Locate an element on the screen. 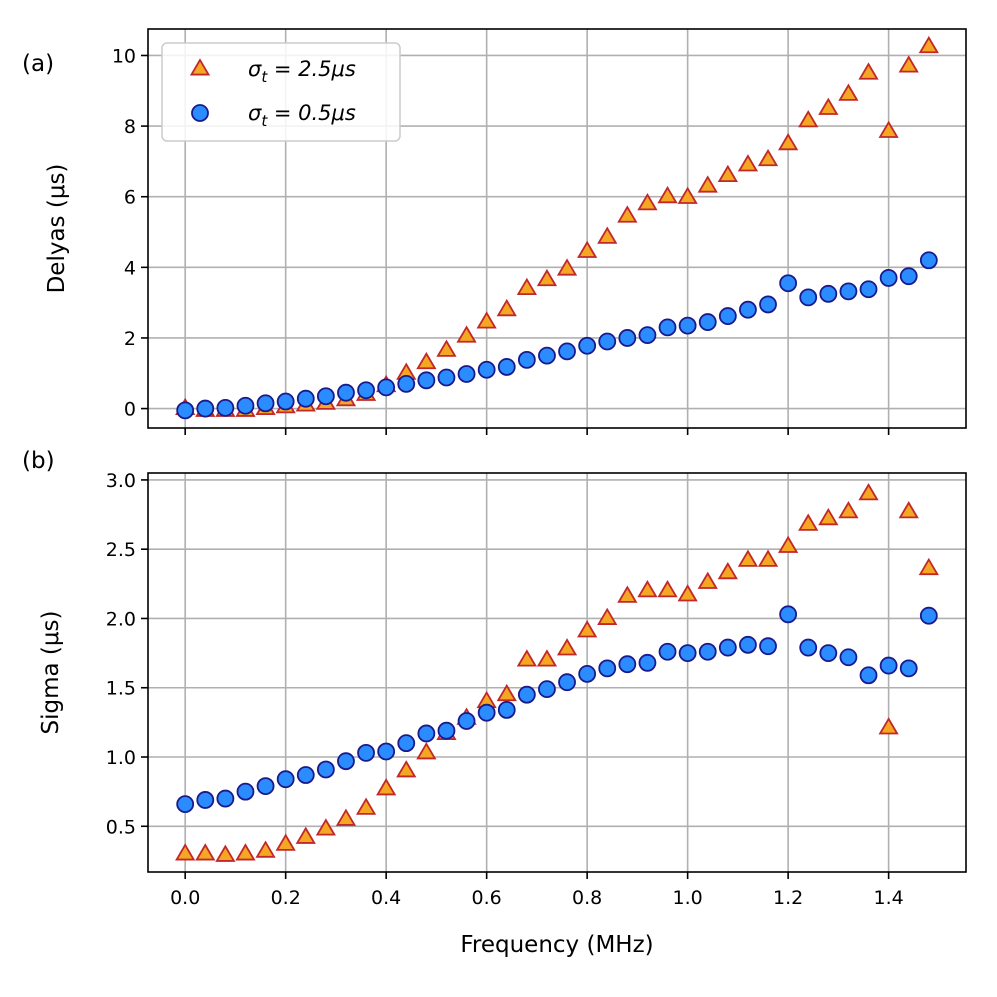 Image resolution: width=997 pixels, height=997 pixels. y-tick-label: 4 is located at coordinates (130, 268).